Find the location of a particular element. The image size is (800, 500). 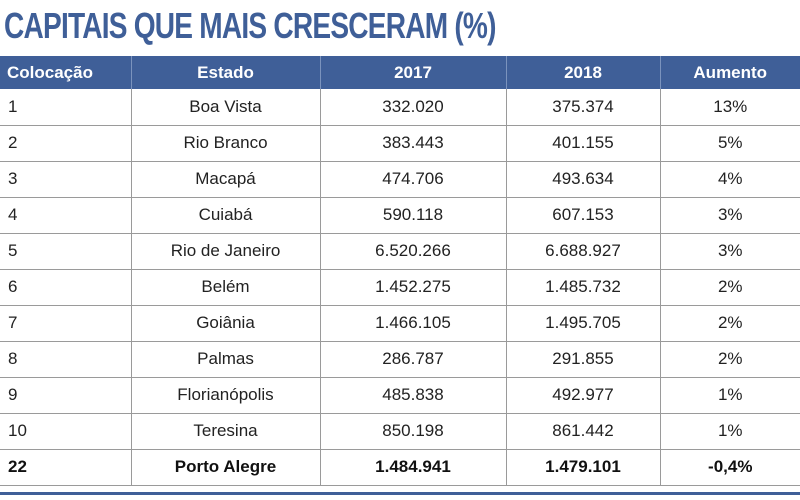

cell-aumento: 13% is located at coordinates (729, 107).